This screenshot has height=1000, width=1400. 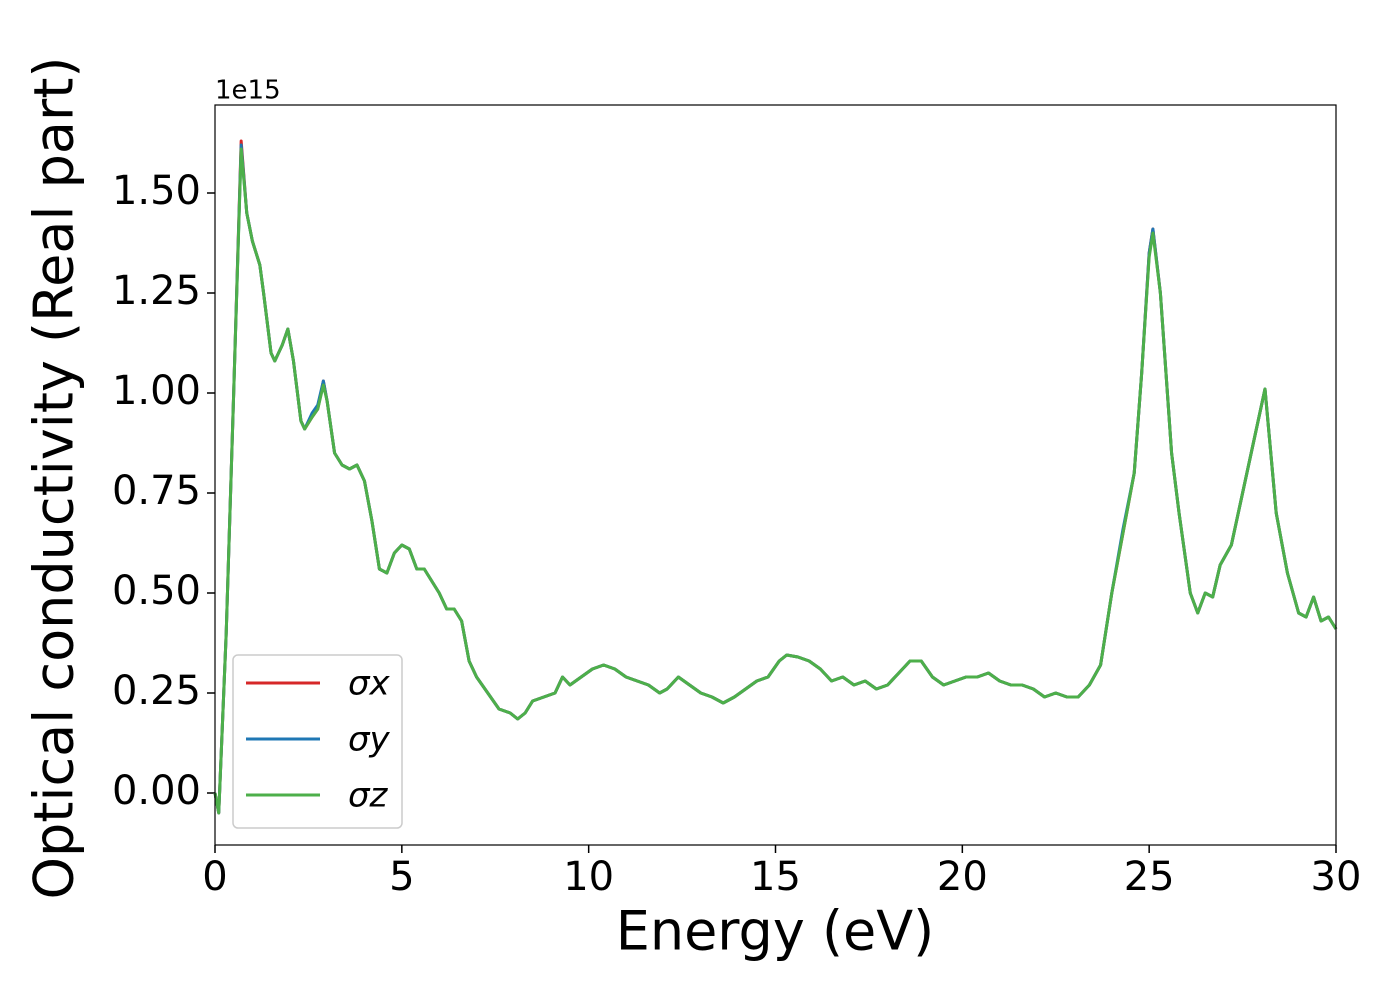 What do you see at coordinates (156, 591) in the screenshot?
I see `y-tick-label: 0.50` at bounding box center [156, 591].